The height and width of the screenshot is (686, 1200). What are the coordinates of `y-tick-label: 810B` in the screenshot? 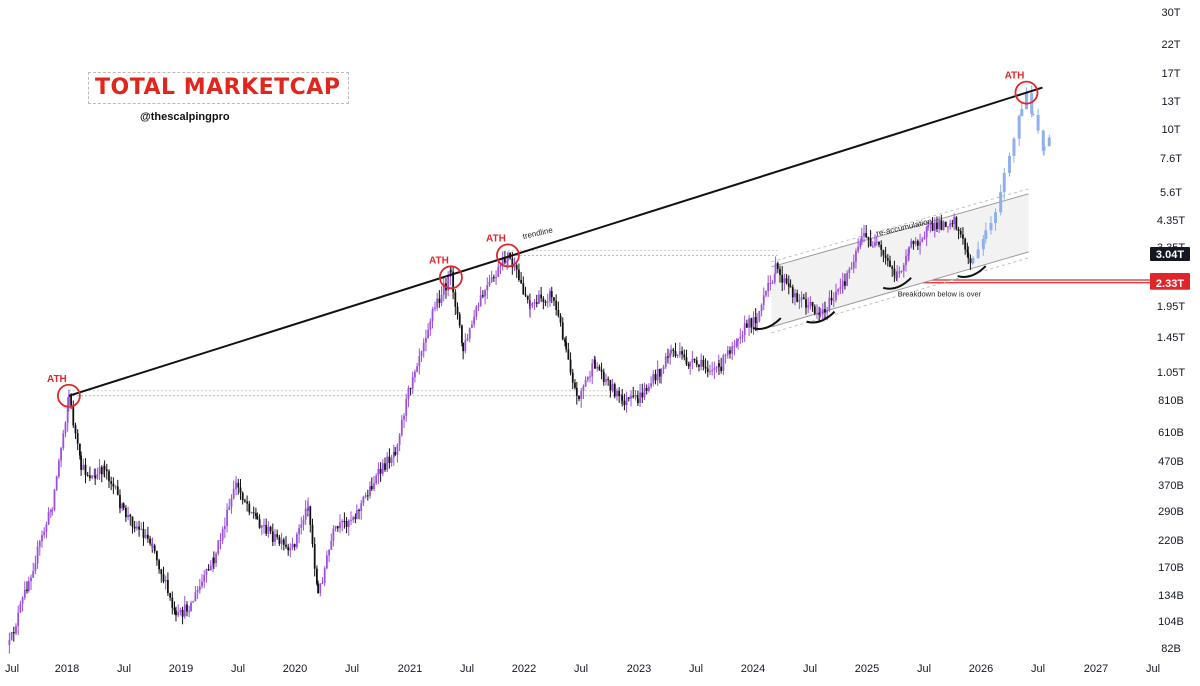 It's located at (1171, 401).